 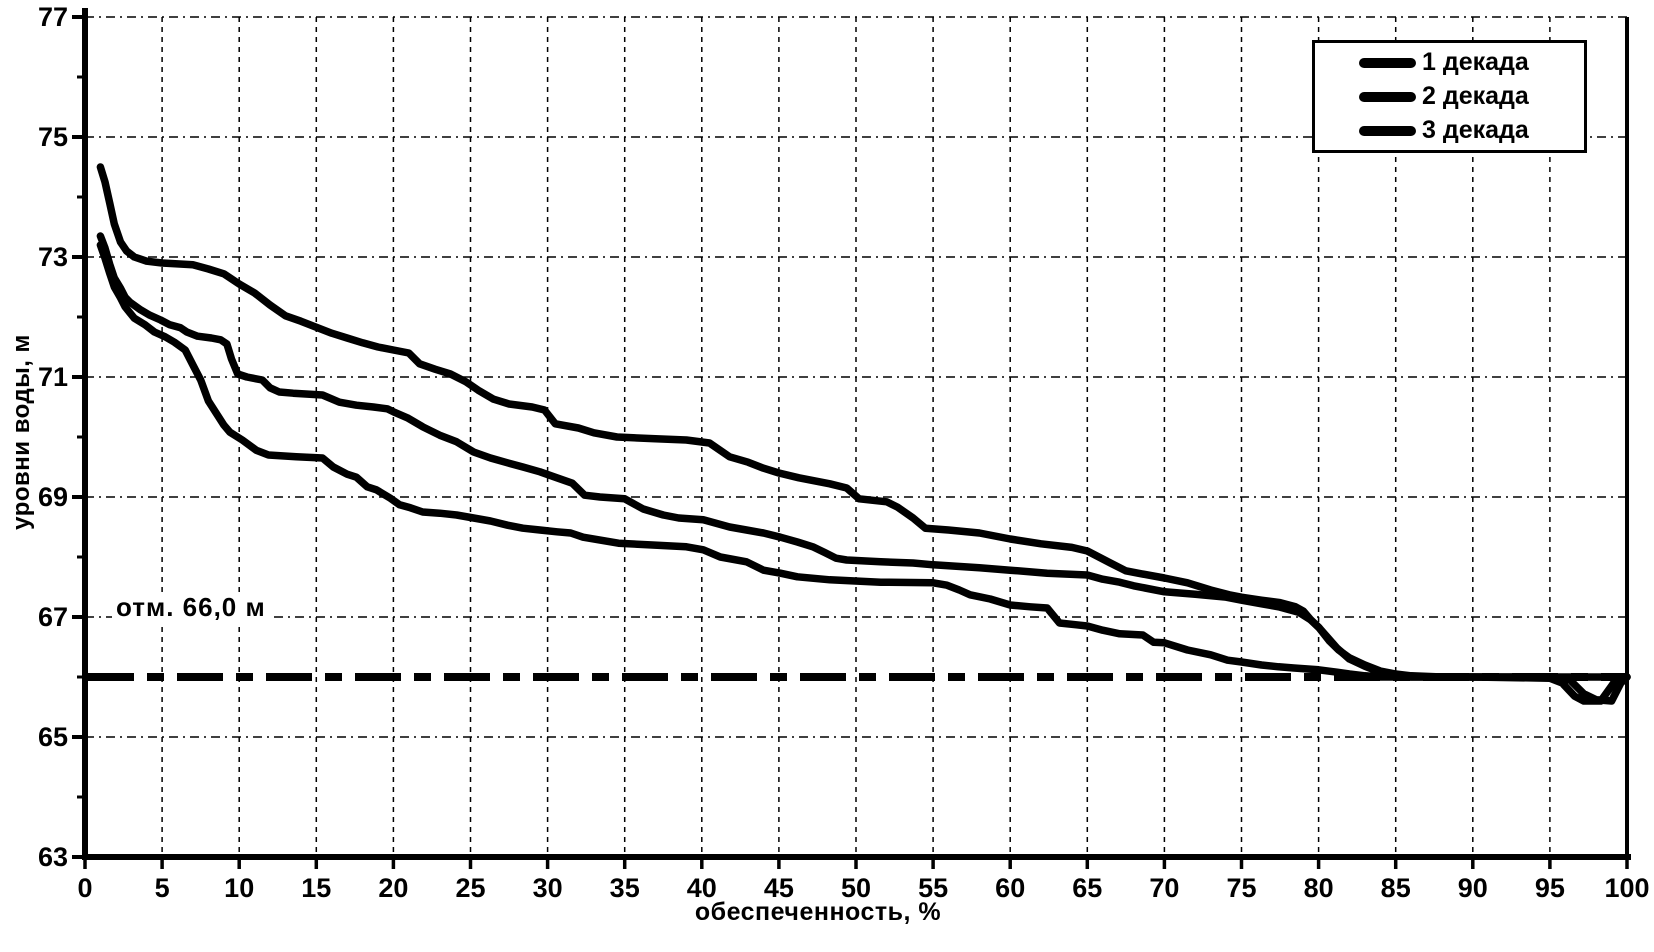 I want to click on x-tick-label: 90, so click(x=1473, y=888).